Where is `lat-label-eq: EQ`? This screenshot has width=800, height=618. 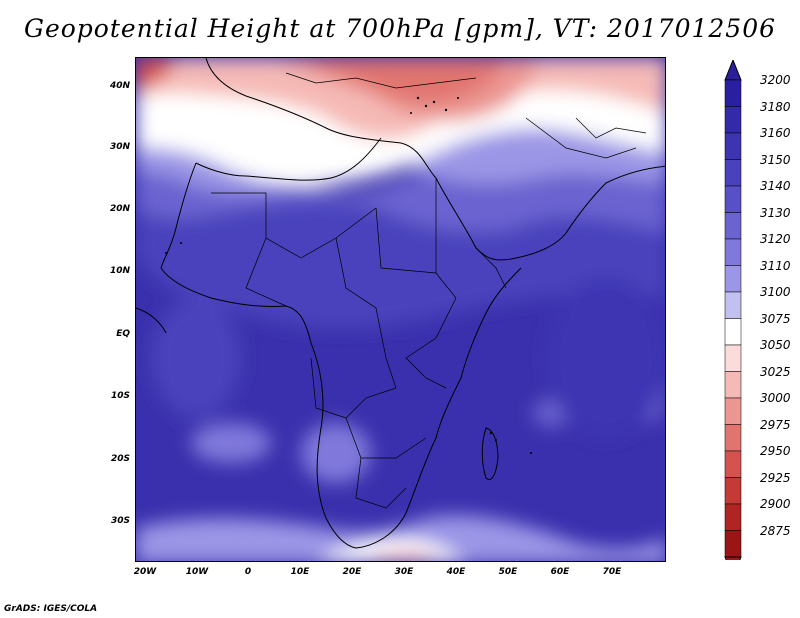
lat-label-eq: EQ is located at coordinates (123, 334).